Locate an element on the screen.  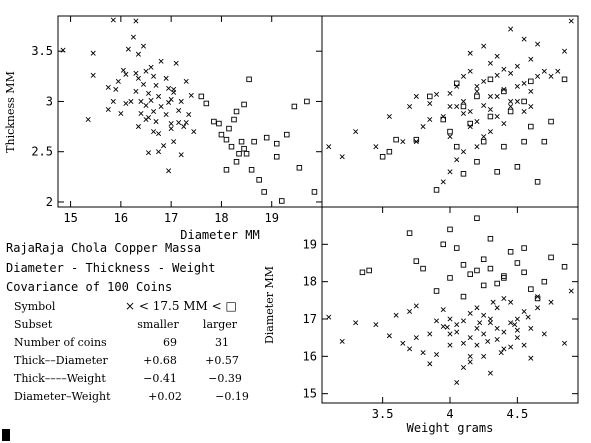
info-title: RajaRaja Chola Copper Massa is located at coordinates (103, 248).